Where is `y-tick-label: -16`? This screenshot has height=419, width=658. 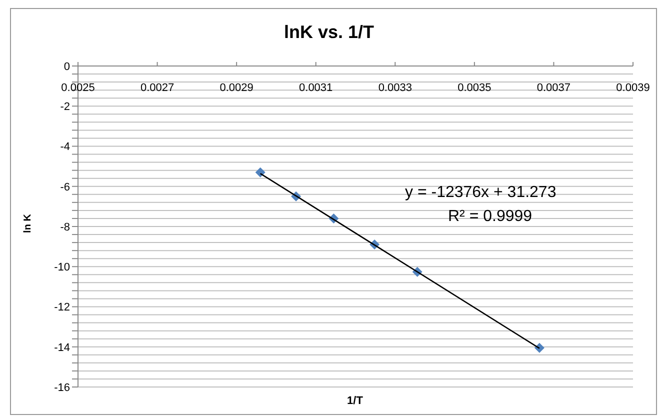
y-tick-label: -16 is located at coordinates (62, 388).